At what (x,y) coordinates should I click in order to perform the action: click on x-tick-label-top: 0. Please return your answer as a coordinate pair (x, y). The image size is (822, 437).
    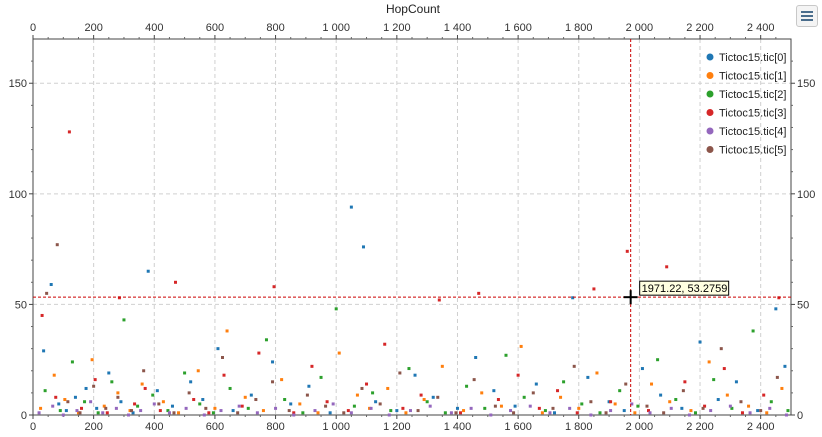
    Looking at the image, I should click on (33, 28).